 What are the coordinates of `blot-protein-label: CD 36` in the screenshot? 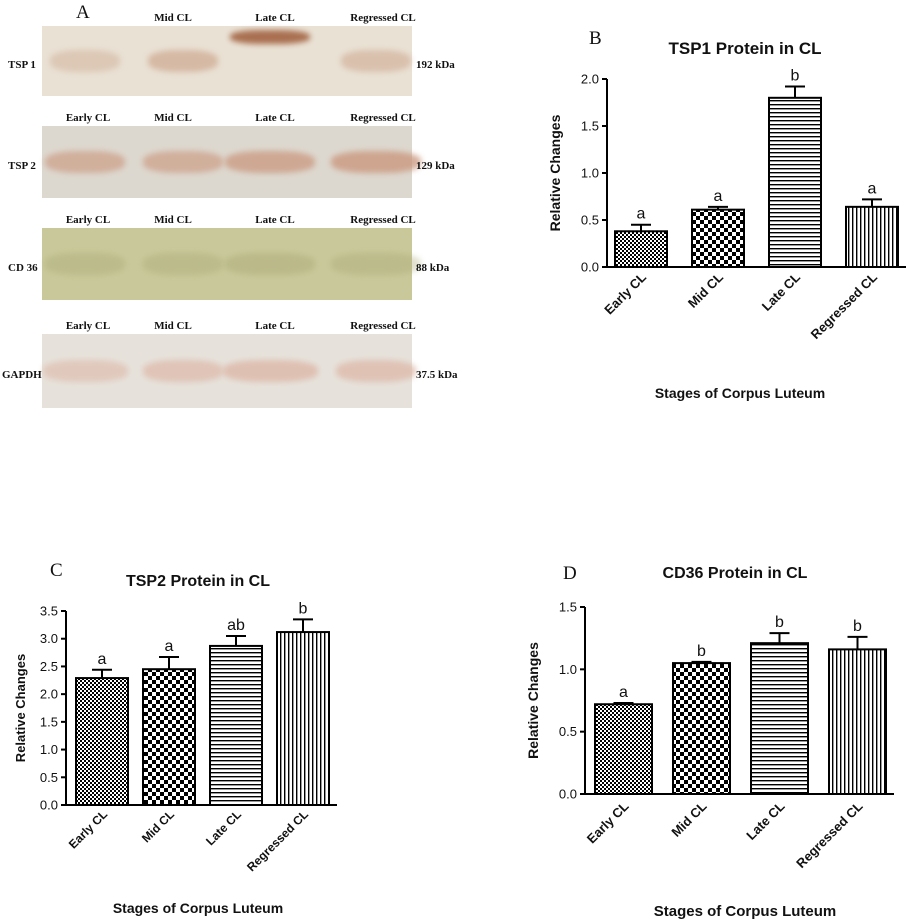 It's located at (23, 268).